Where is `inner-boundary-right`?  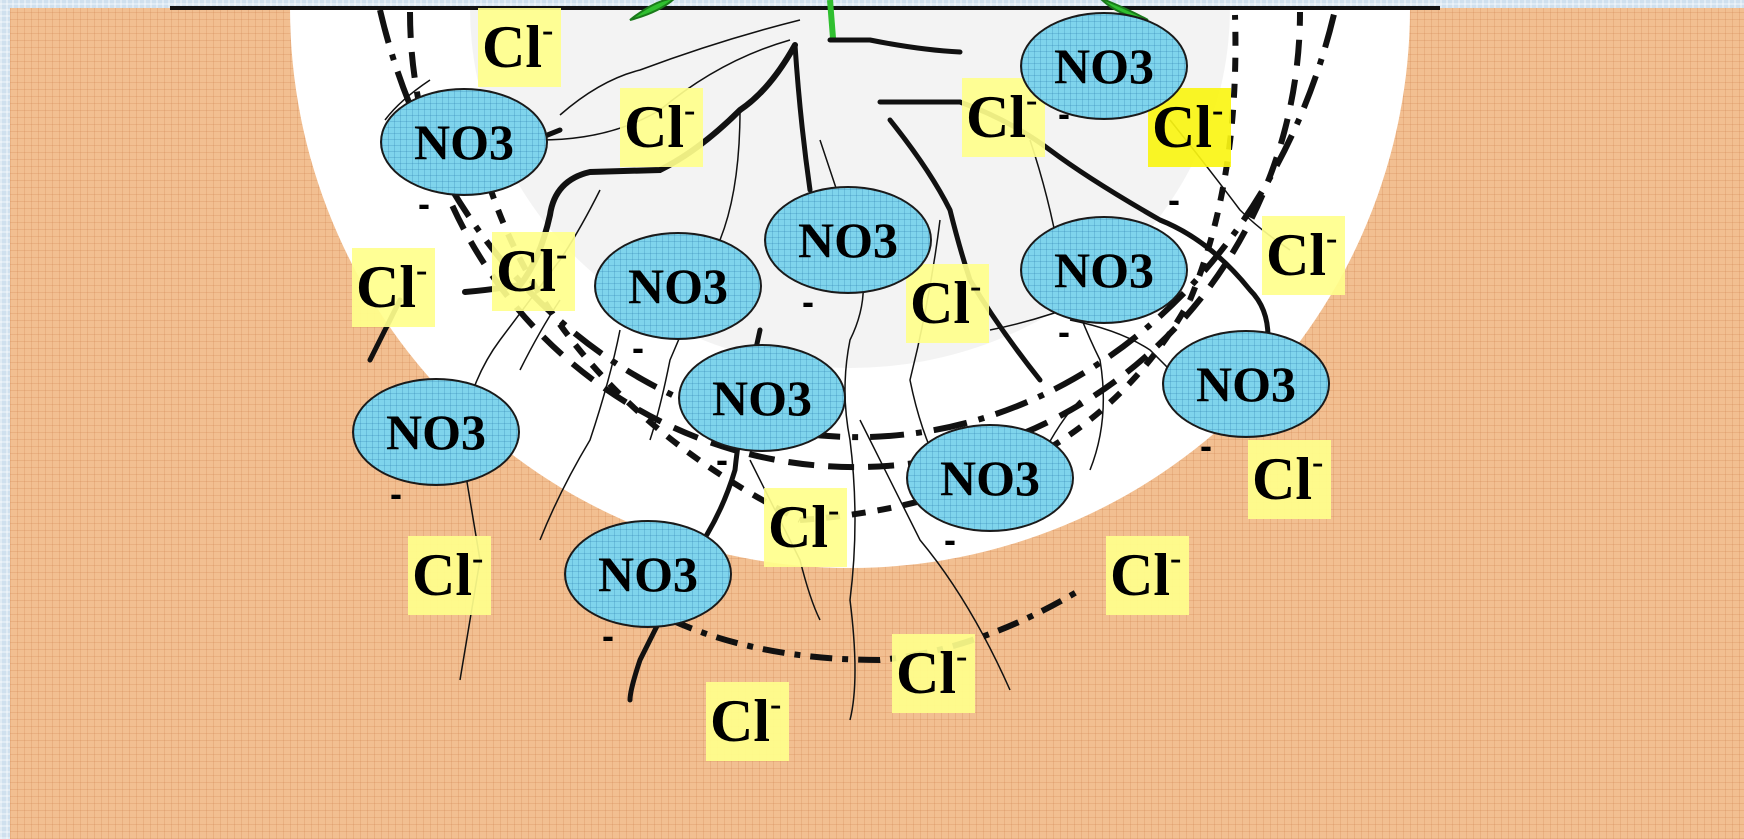
inner-boundary-right is located at coordinates (1213, 158).